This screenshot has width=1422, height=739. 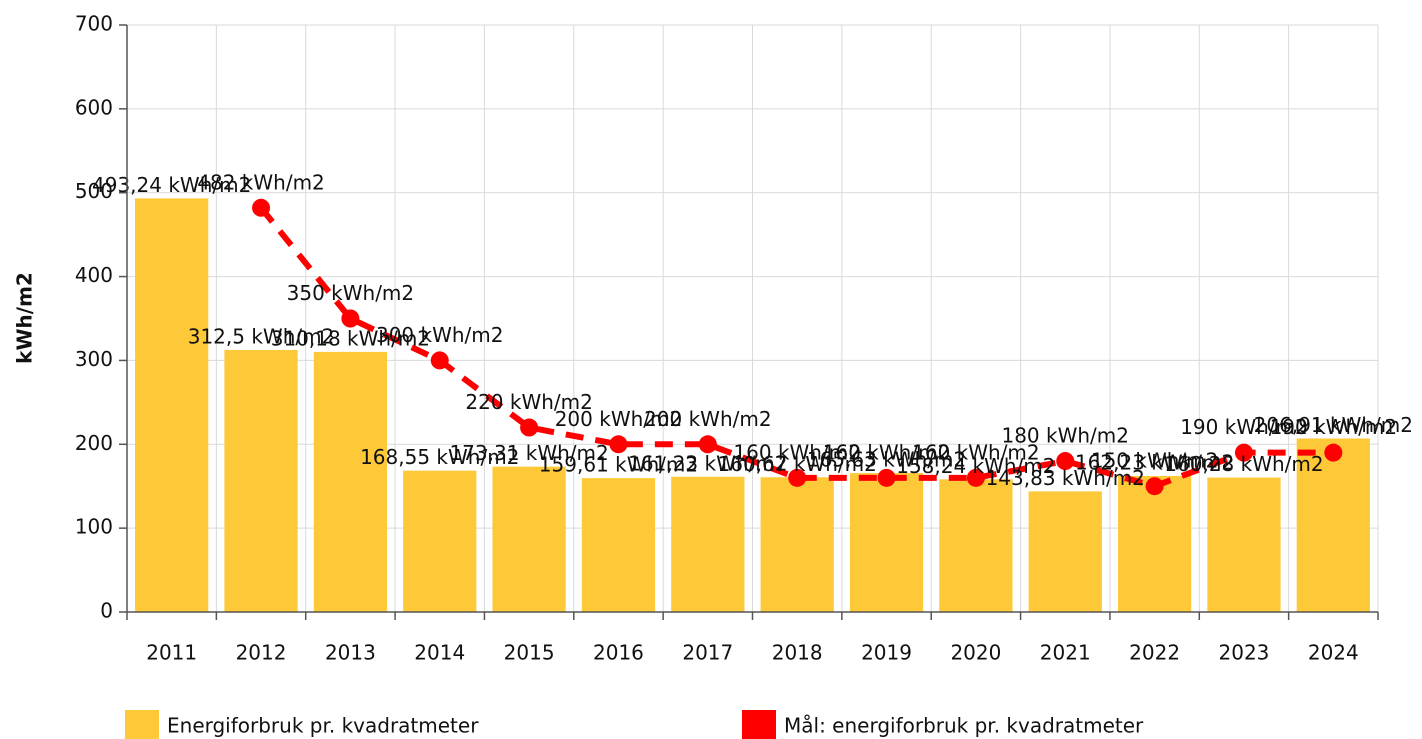 What do you see at coordinates (797, 653) in the screenshot?
I see `x-tick-label: 2018` at bounding box center [797, 653].